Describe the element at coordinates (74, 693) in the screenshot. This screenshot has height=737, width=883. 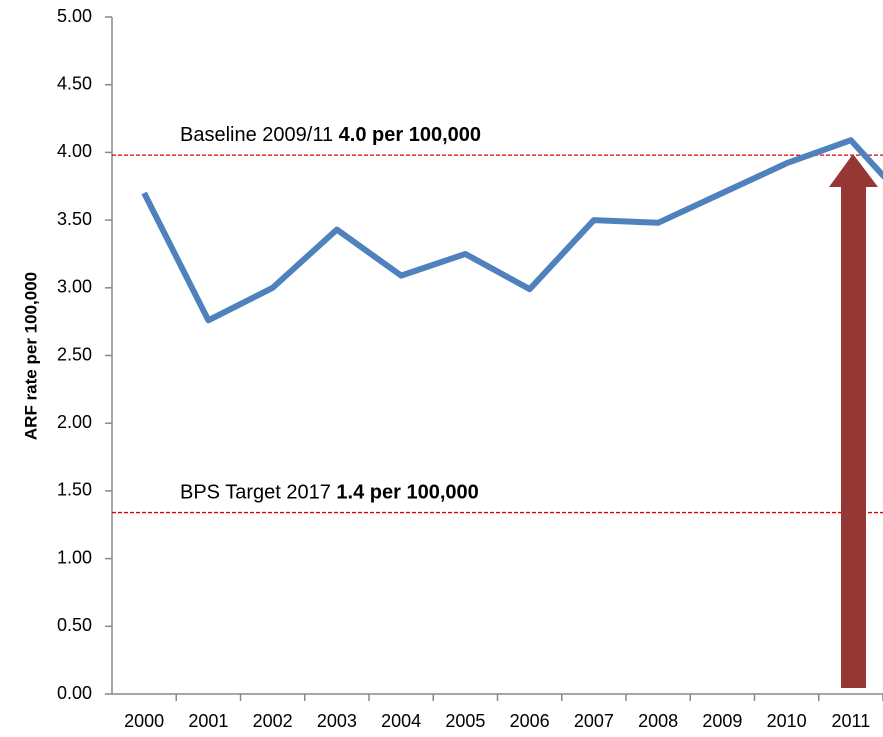
I see `y-tick-label: 0.00` at that location.